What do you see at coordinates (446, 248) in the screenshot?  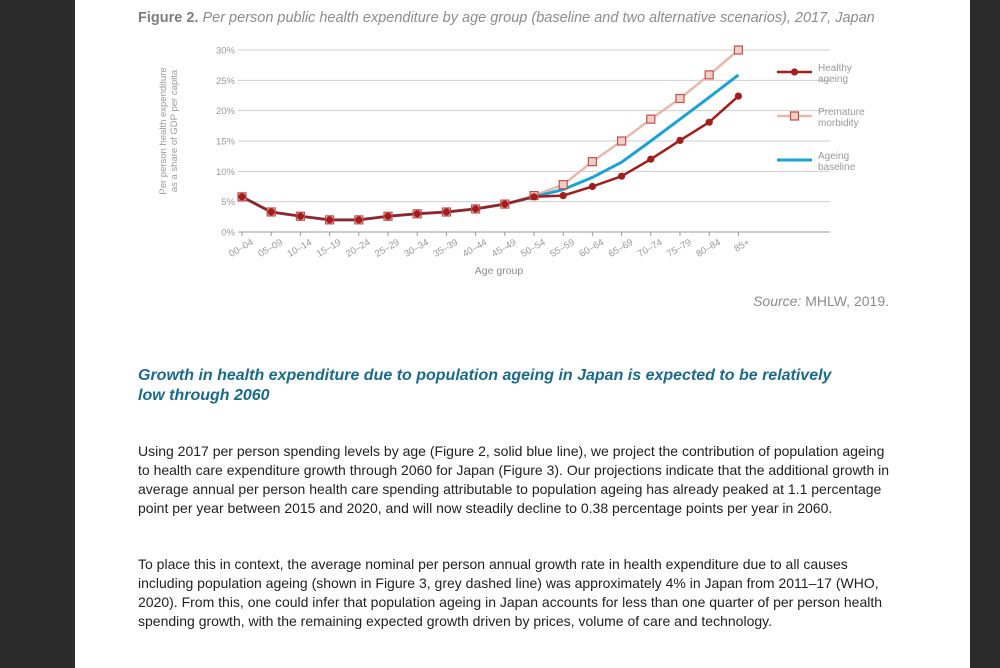 I see `x-tick-label: 35–39` at bounding box center [446, 248].